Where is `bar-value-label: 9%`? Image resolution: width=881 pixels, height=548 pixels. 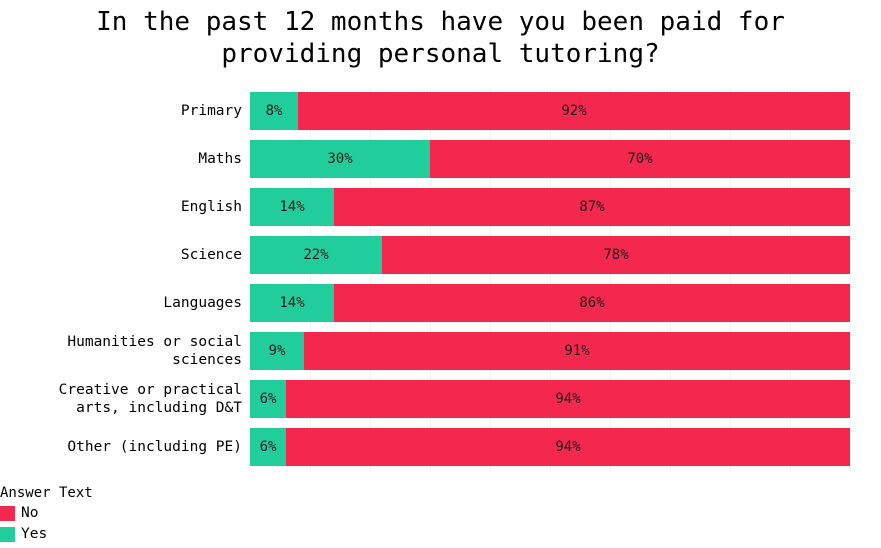
bar-value-label: 9% is located at coordinates (277, 351).